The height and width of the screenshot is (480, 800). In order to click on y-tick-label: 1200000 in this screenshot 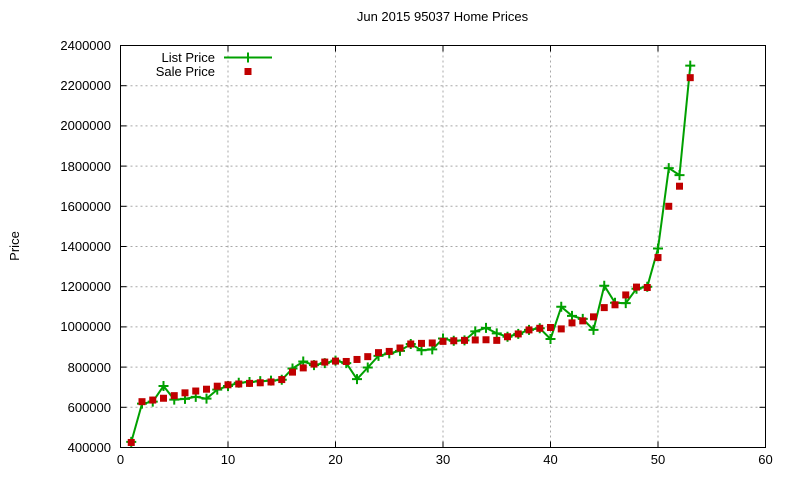, I will do `click(85, 287)`.